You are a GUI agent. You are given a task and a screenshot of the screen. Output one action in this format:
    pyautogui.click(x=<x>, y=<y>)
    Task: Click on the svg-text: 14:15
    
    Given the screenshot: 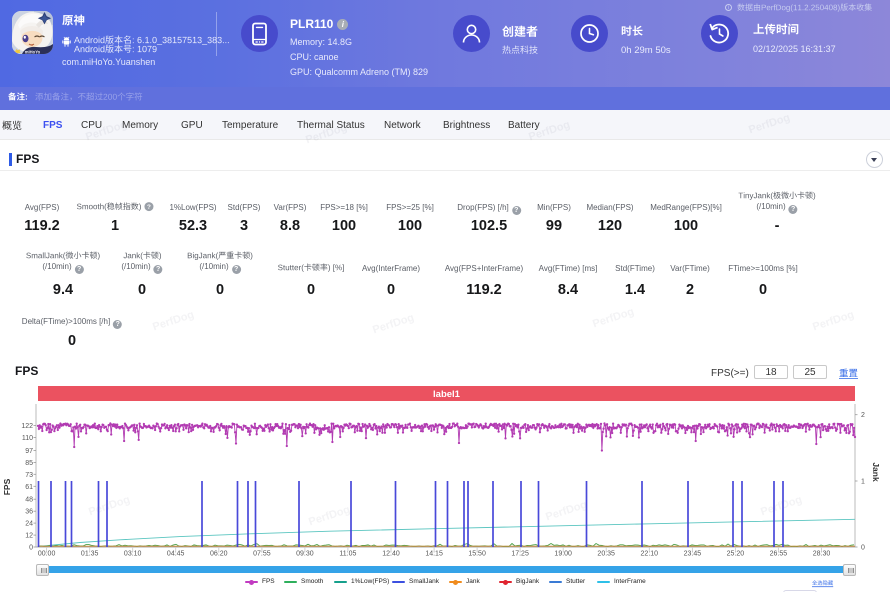 What is the action you would take?
    pyautogui.click(x=434, y=554)
    